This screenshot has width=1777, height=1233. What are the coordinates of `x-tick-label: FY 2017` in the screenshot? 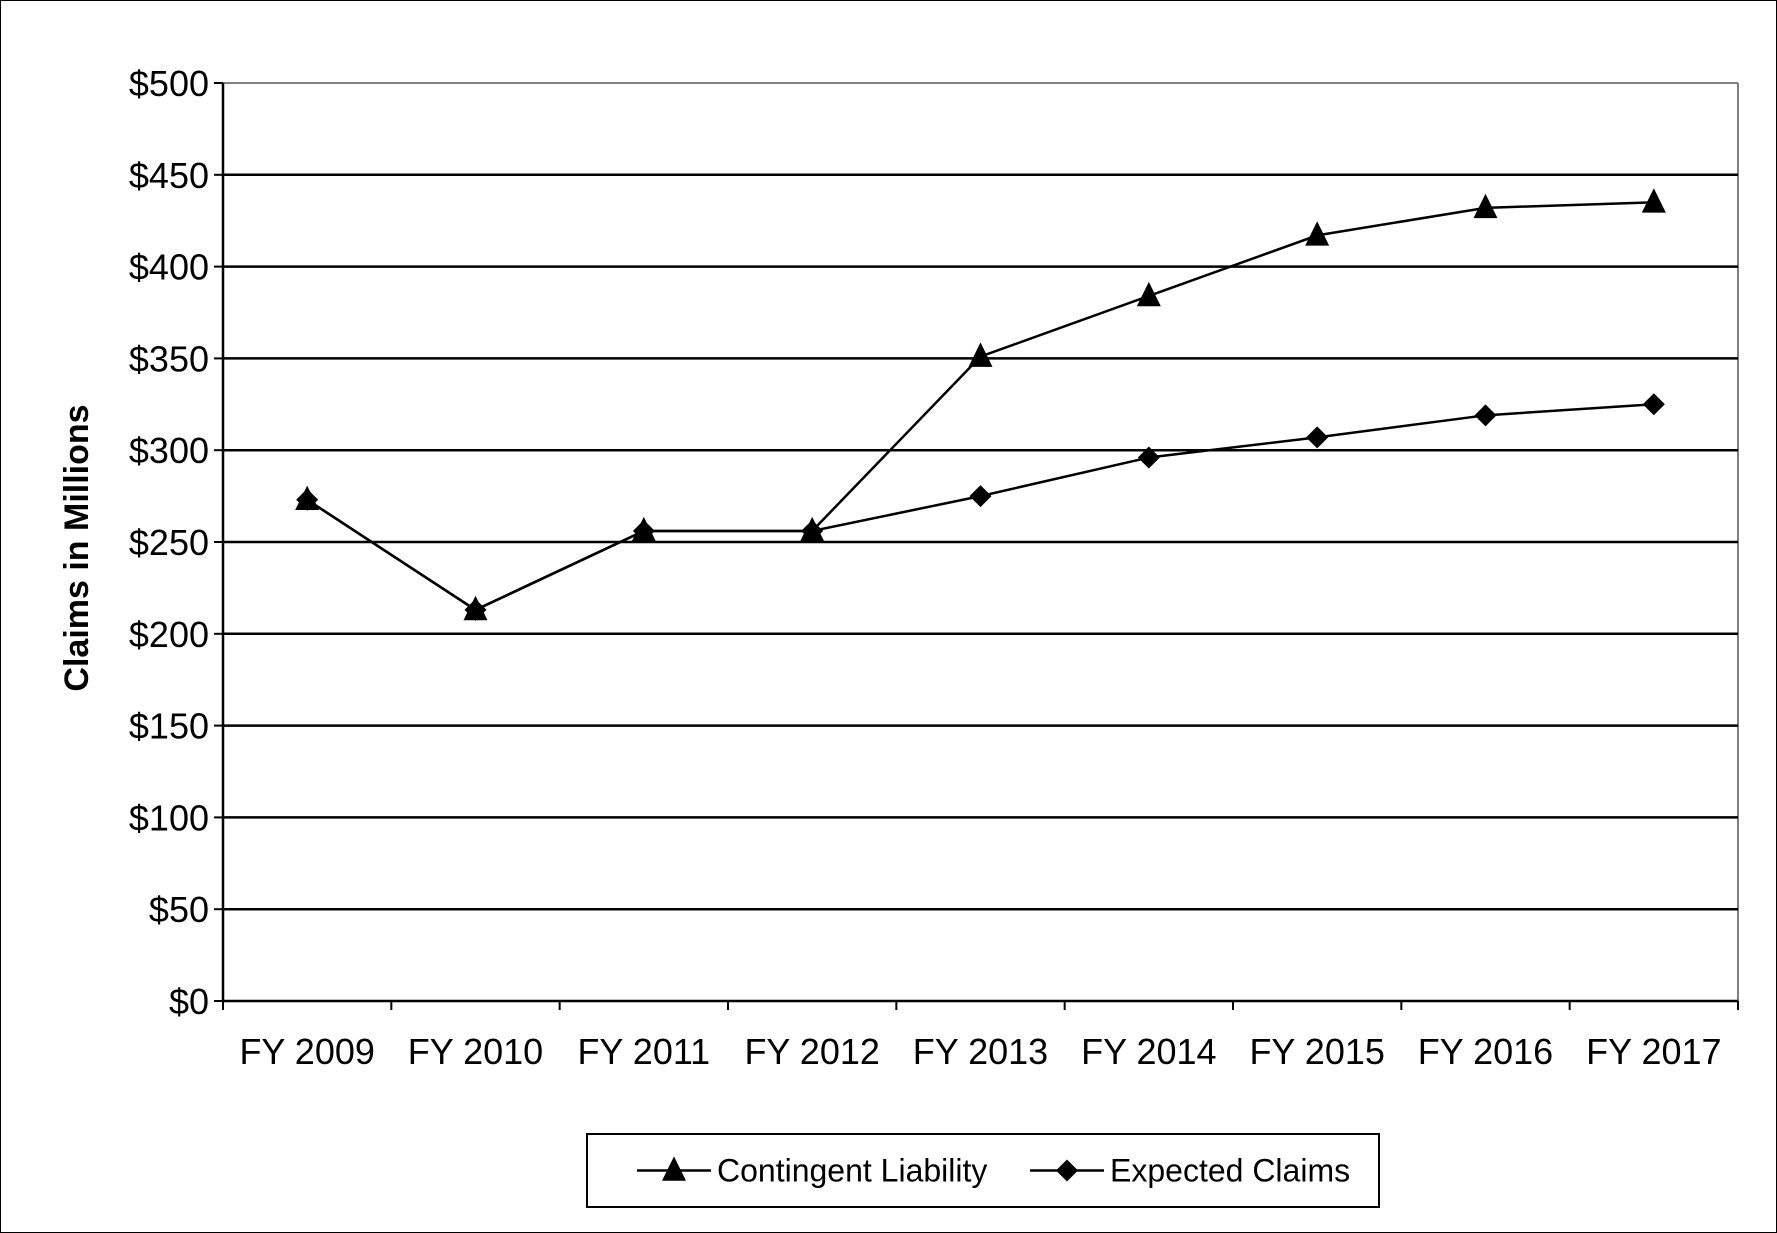 It's located at (1653, 1051).